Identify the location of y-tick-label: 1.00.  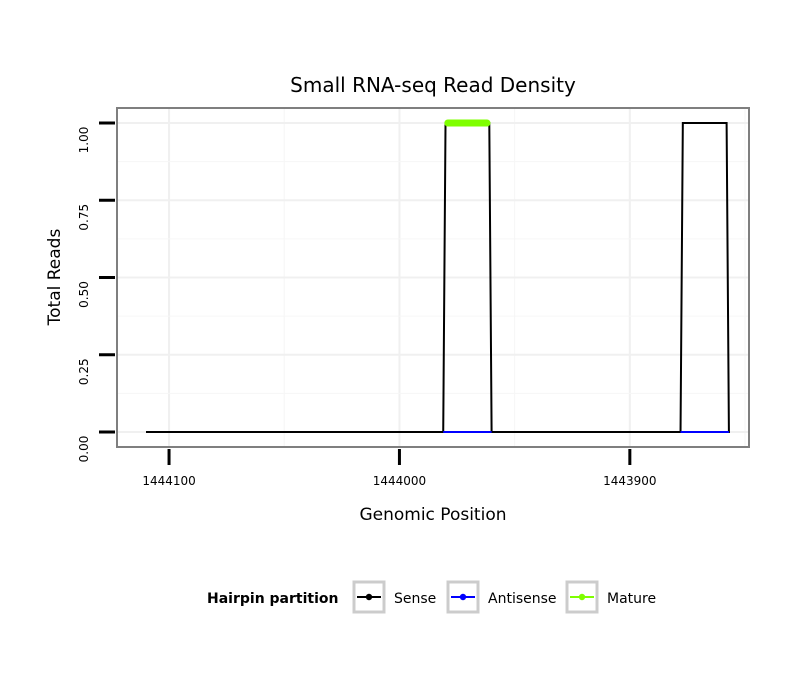
(84, 140).